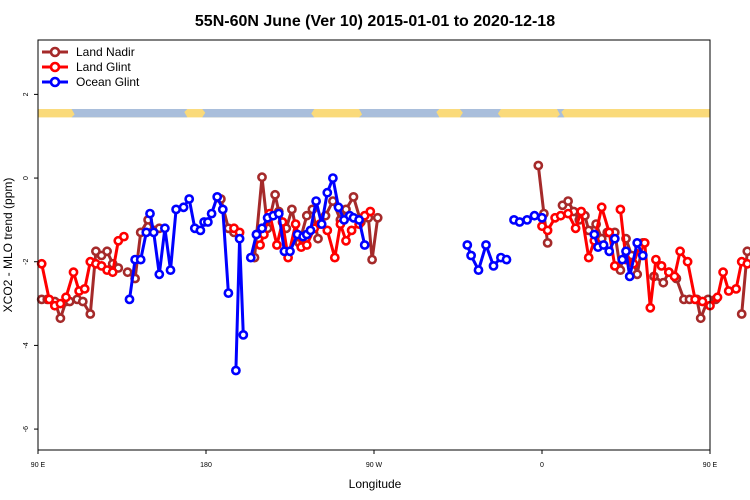 The image size is (750, 500). What do you see at coordinates (103, 67) in the screenshot?
I see `legend-label-land-glint: Land Glint` at bounding box center [103, 67].